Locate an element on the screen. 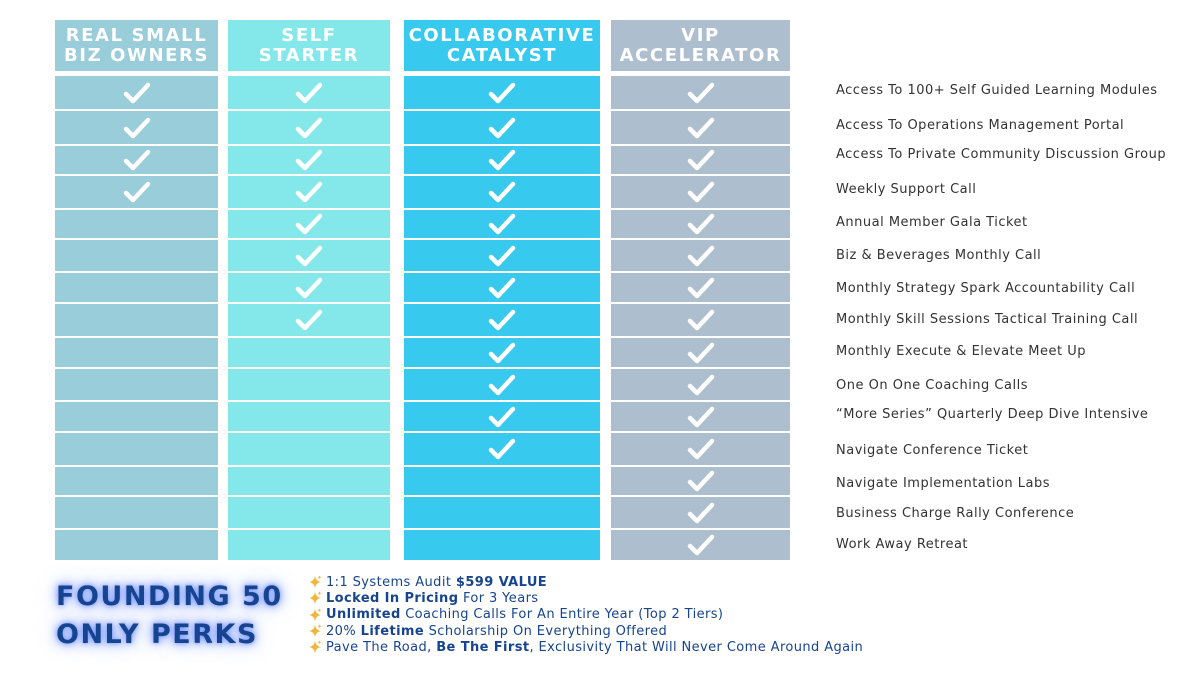 The height and width of the screenshot is (675, 1200). tier-name-line1: SELF STARTER is located at coordinates (309, 45).